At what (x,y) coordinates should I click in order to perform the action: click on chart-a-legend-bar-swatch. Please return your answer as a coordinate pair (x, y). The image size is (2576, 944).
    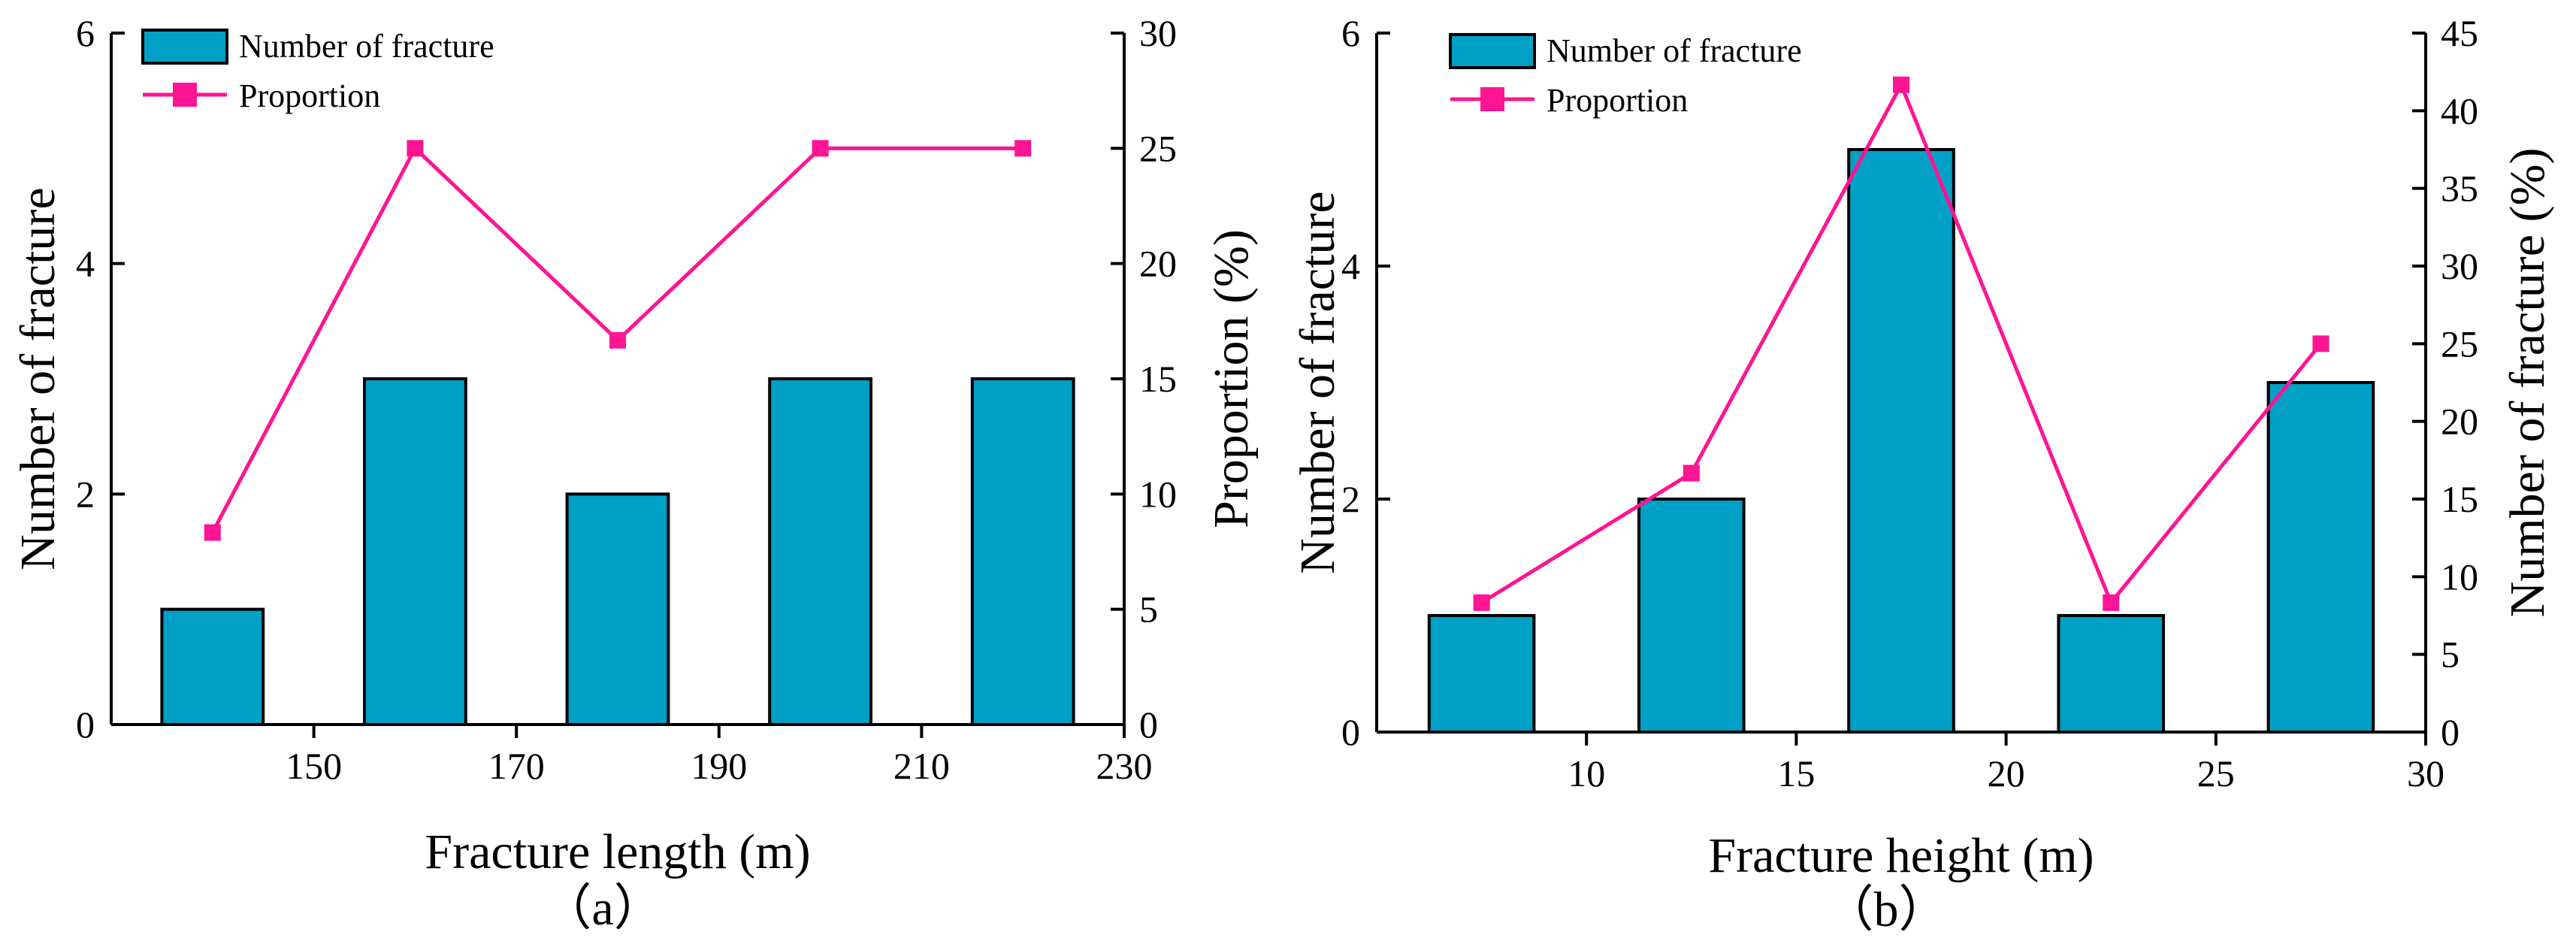
    Looking at the image, I should click on (184, 47).